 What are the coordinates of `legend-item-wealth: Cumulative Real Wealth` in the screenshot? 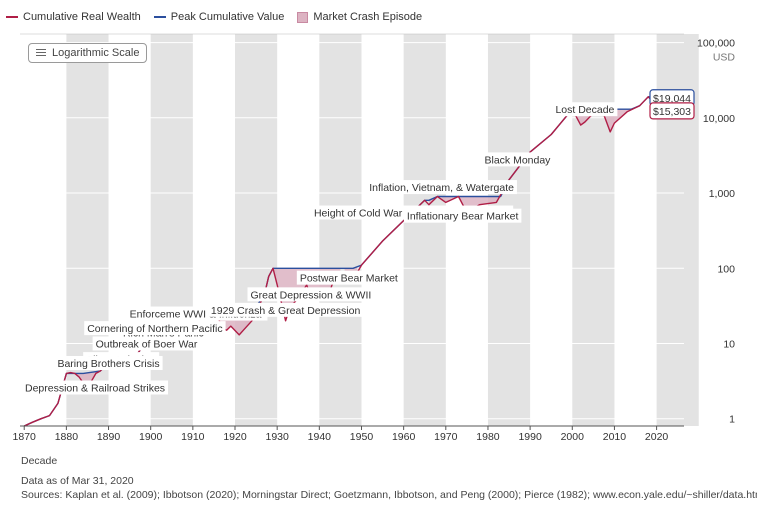 It's located at (73, 17).